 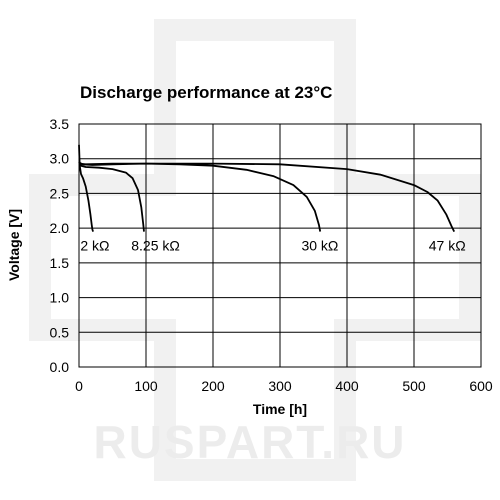 What do you see at coordinates (111, 196) in the screenshot?
I see `series-line-8-25k` at bounding box center [111, 196].